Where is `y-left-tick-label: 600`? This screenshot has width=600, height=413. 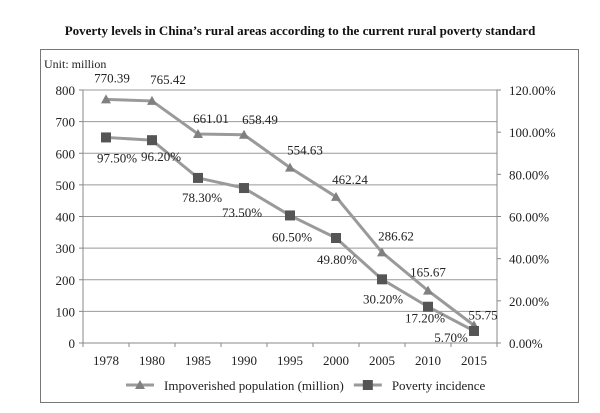
y-left-tick-label: 600 is located at coordinates (66, 153).